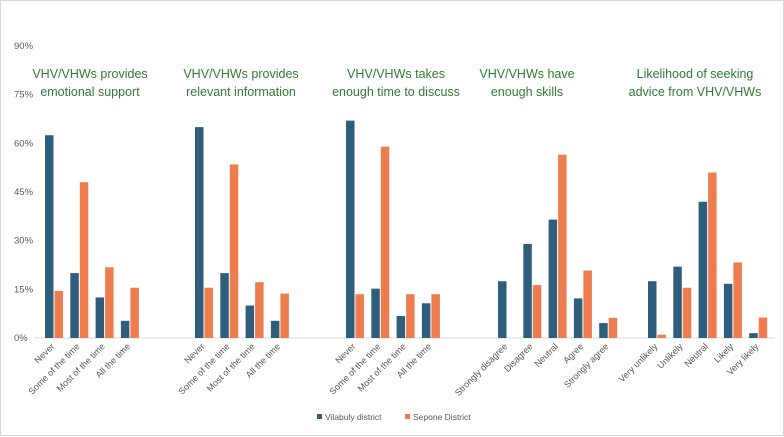  Describe the element at coordinates (353, 417) in the screenshot. I see `legend-label: Vilabuly district` at that location.